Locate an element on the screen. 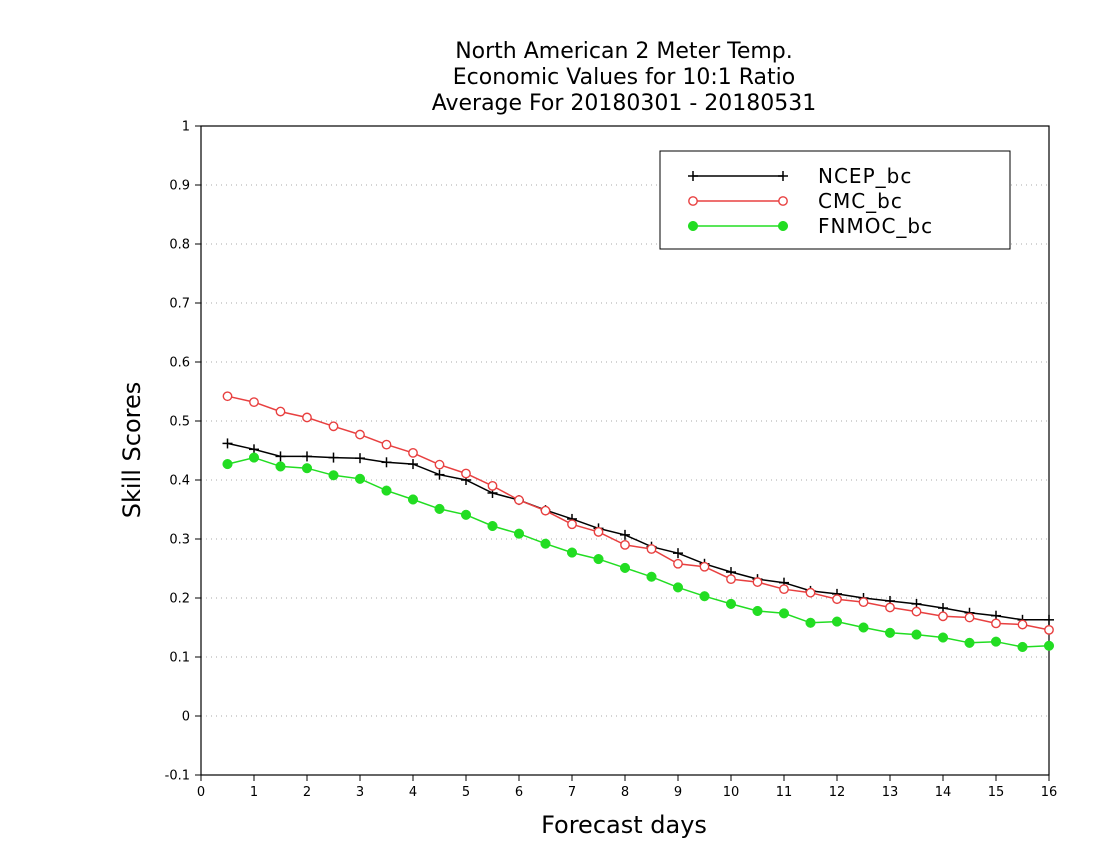 The width and height of the screenshot is (1100, 850). legend-box is located at coordinates (835, 200).